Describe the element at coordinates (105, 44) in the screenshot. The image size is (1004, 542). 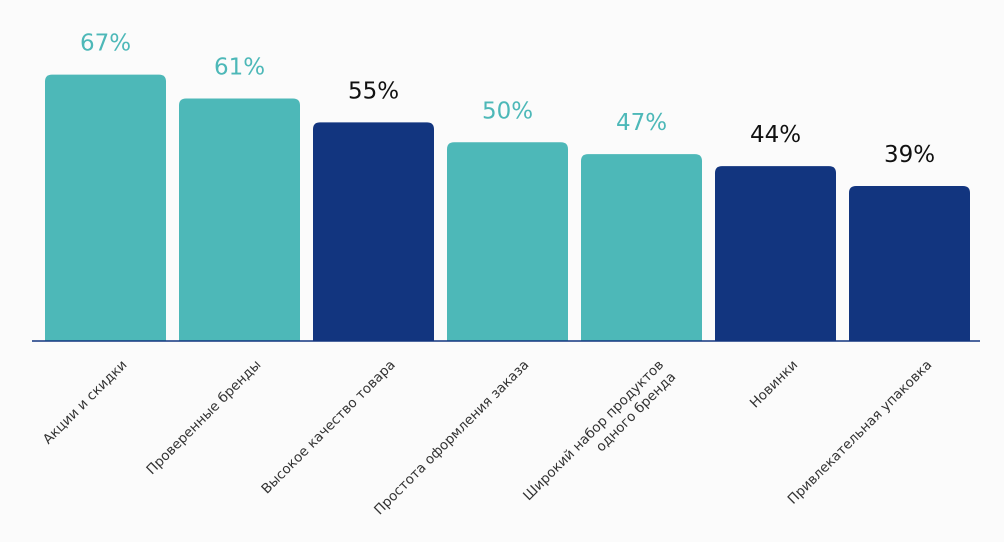
I see `value-label: 67%` at that location.